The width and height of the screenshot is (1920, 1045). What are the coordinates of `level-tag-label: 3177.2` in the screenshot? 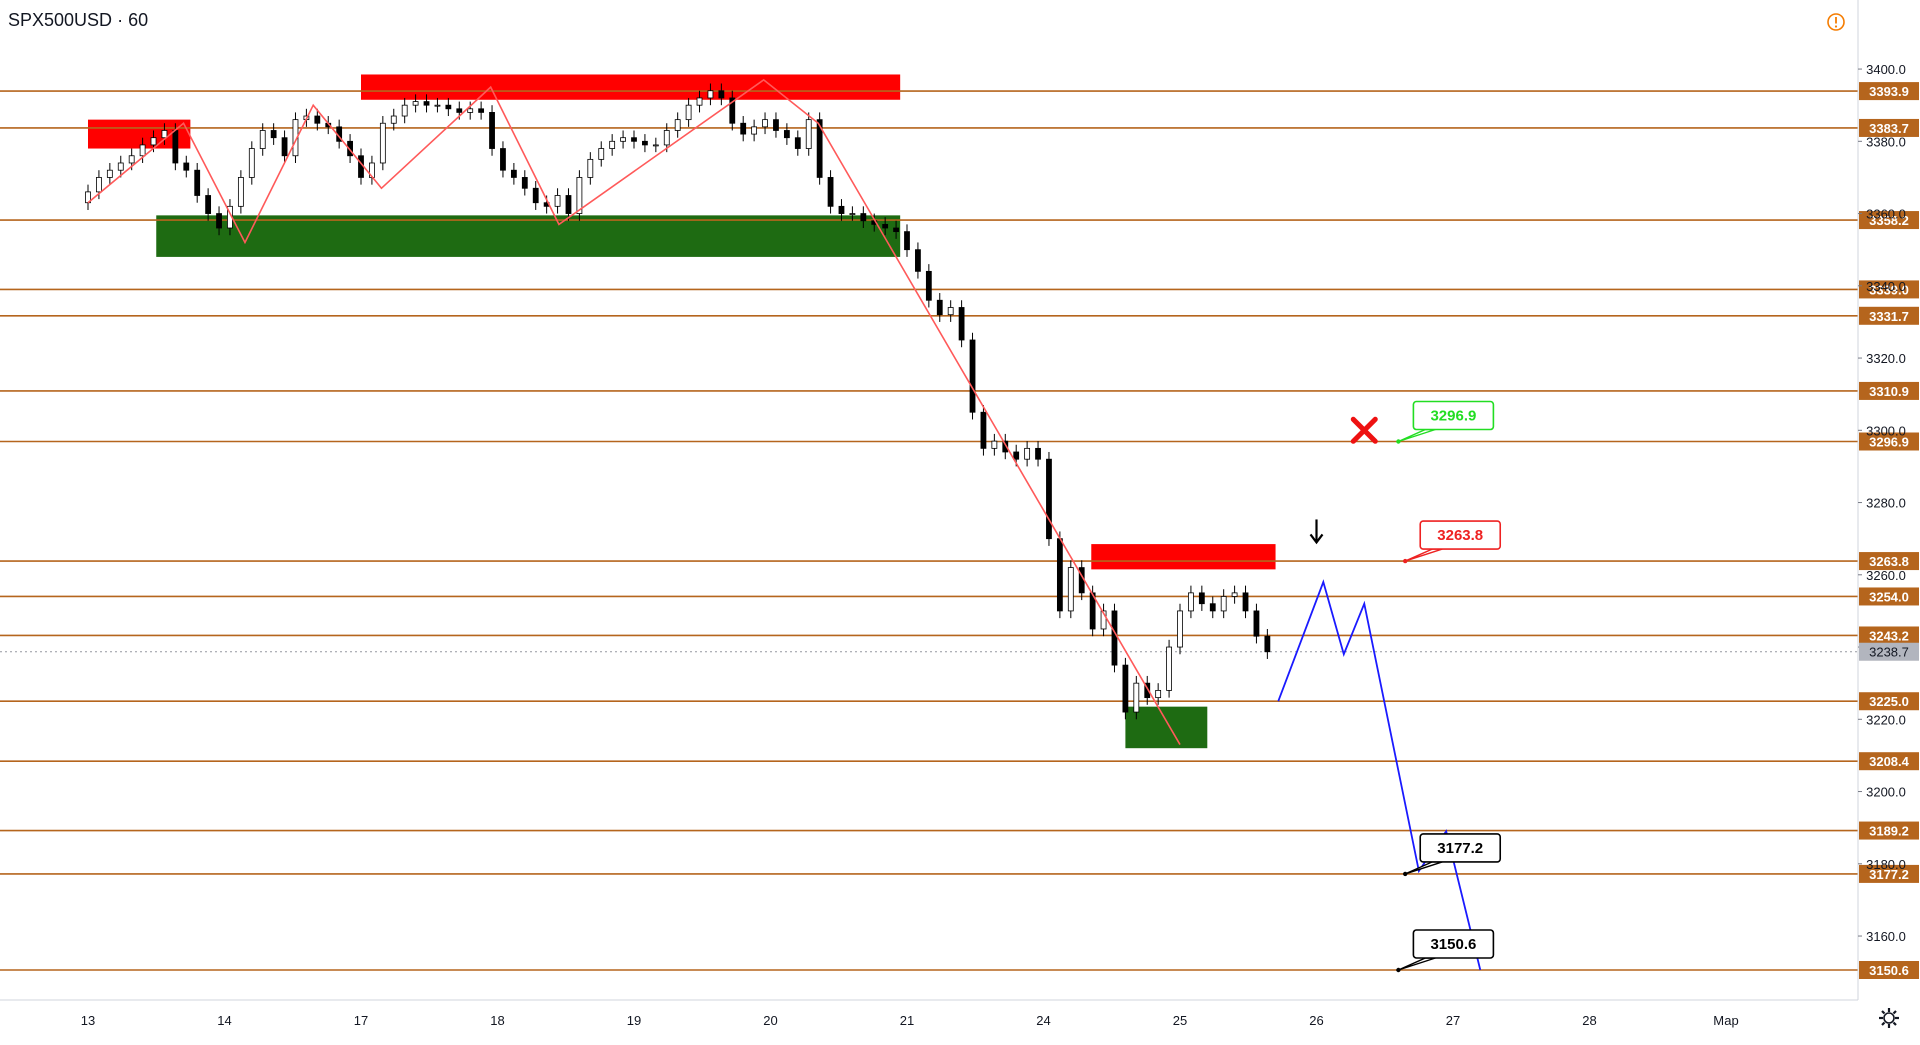 It's located at (1889, 874).